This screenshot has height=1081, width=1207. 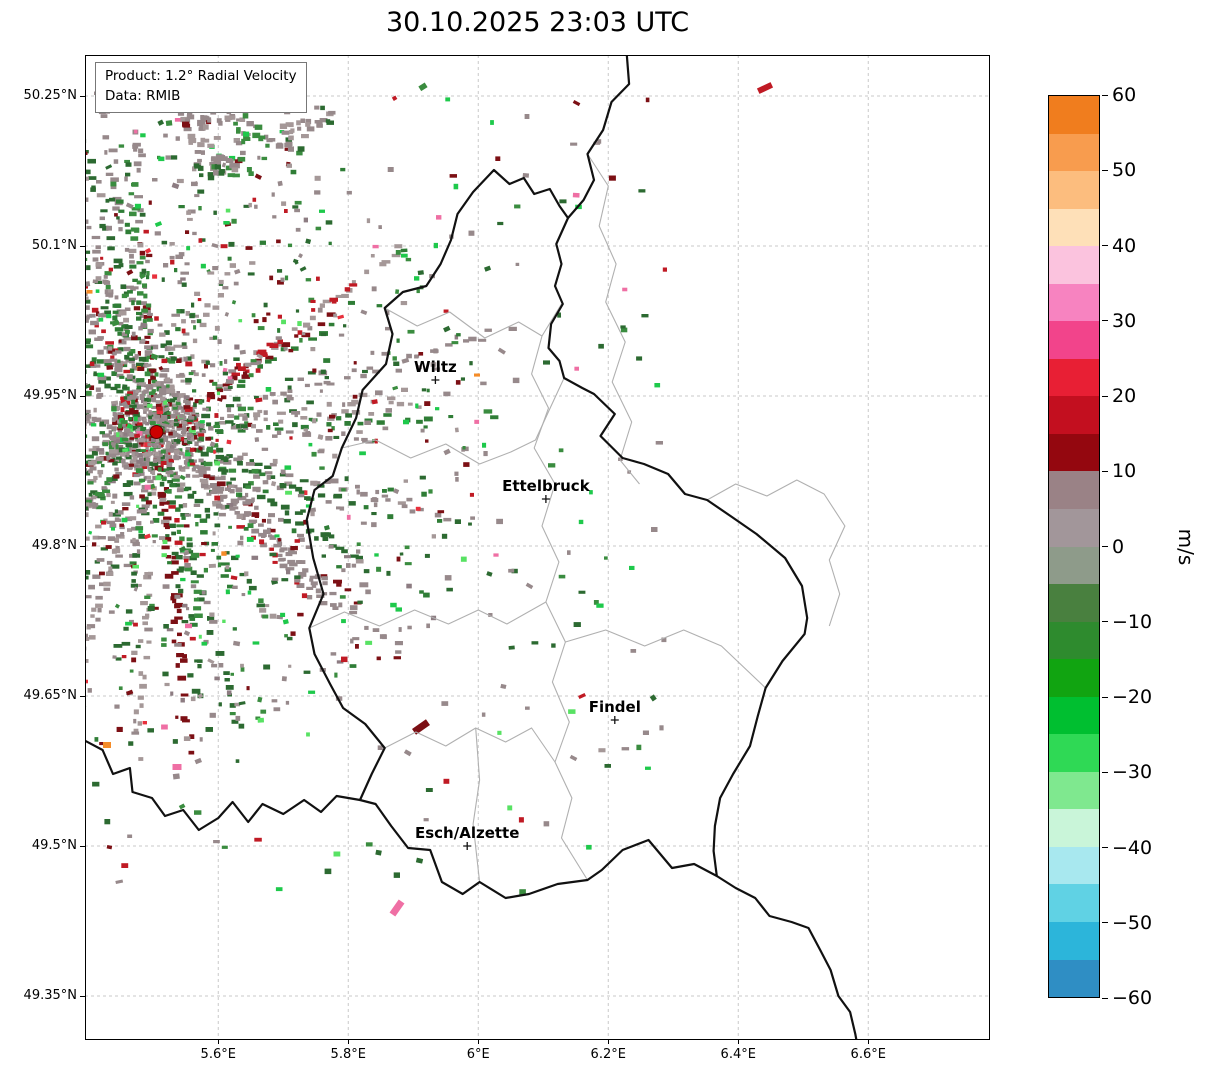 I want to click on colorbar-unit-label: m/s, so click(x=1186, y=547).